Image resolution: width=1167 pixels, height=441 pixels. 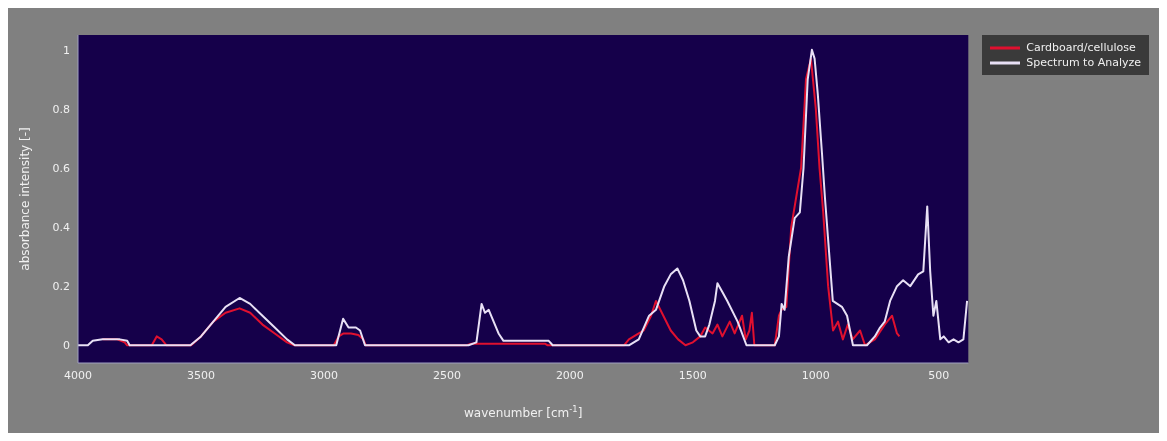 What do you see at coordinates (692, 375) in the screenshot?
I see `x-tick-label: 1500` at bounding box center [692, 375].